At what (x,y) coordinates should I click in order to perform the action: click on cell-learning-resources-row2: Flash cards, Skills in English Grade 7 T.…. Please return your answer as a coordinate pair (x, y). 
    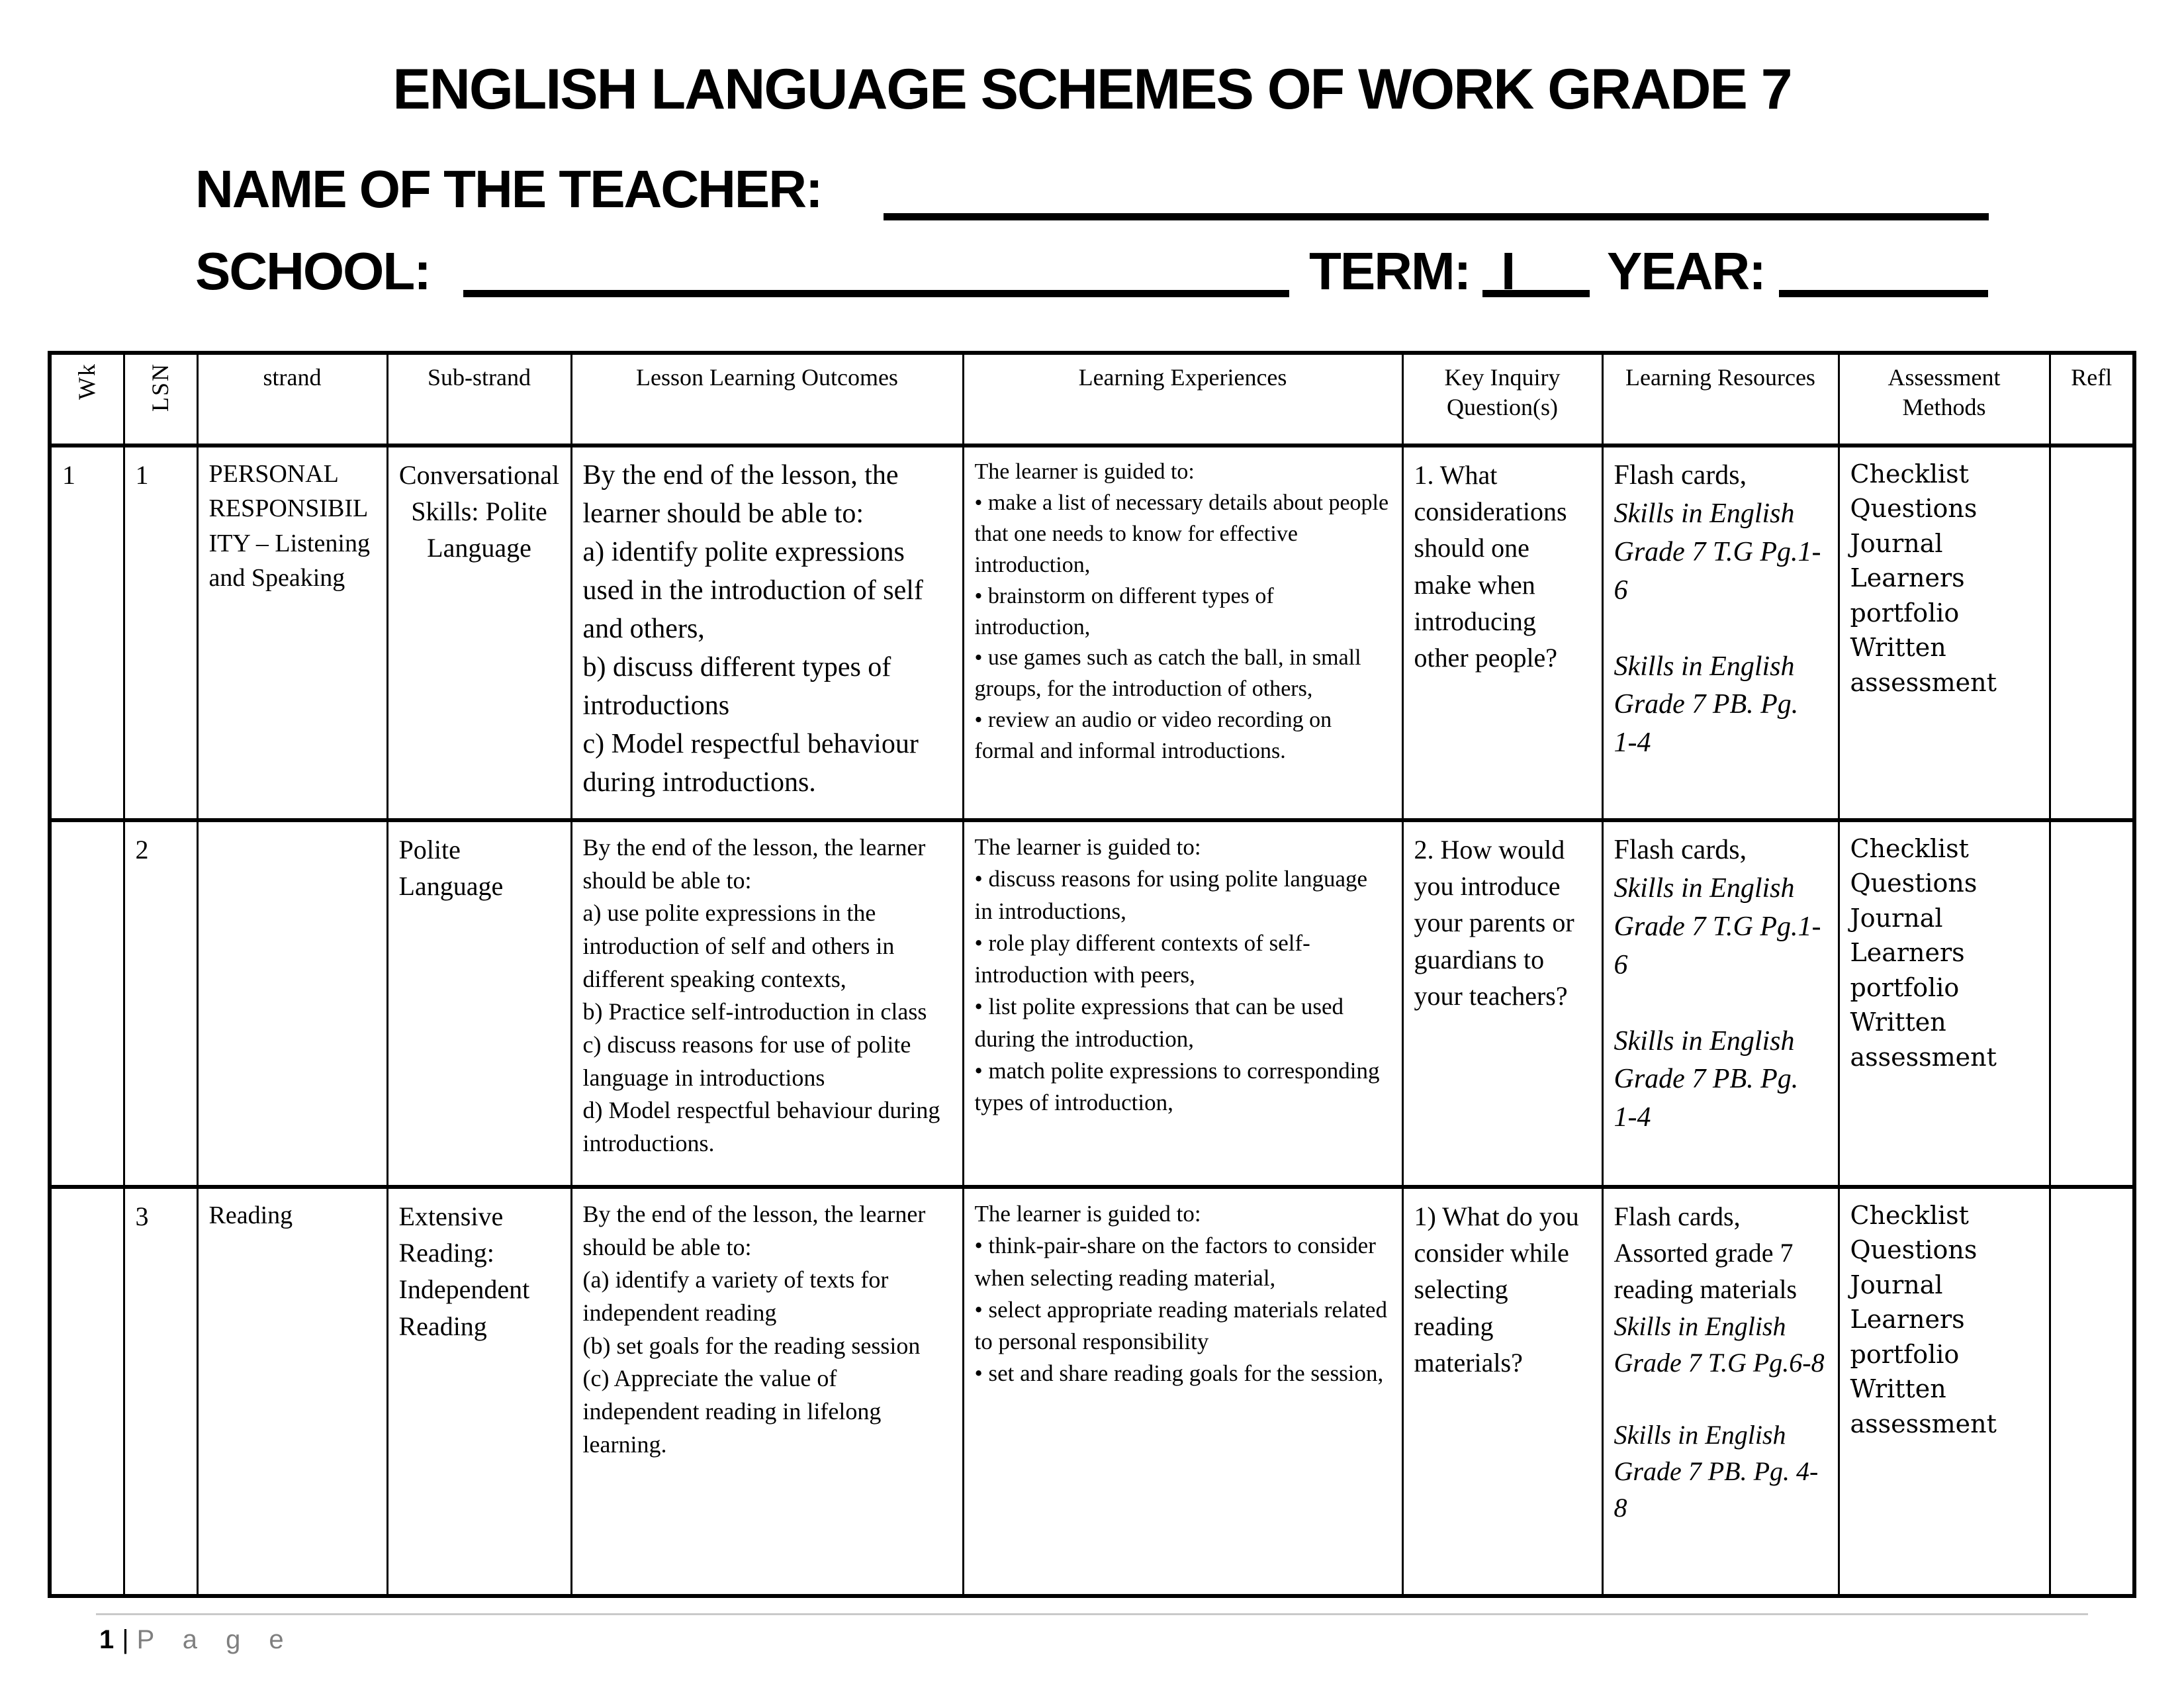
    Looking at the image, I should click on (1720, 1004).